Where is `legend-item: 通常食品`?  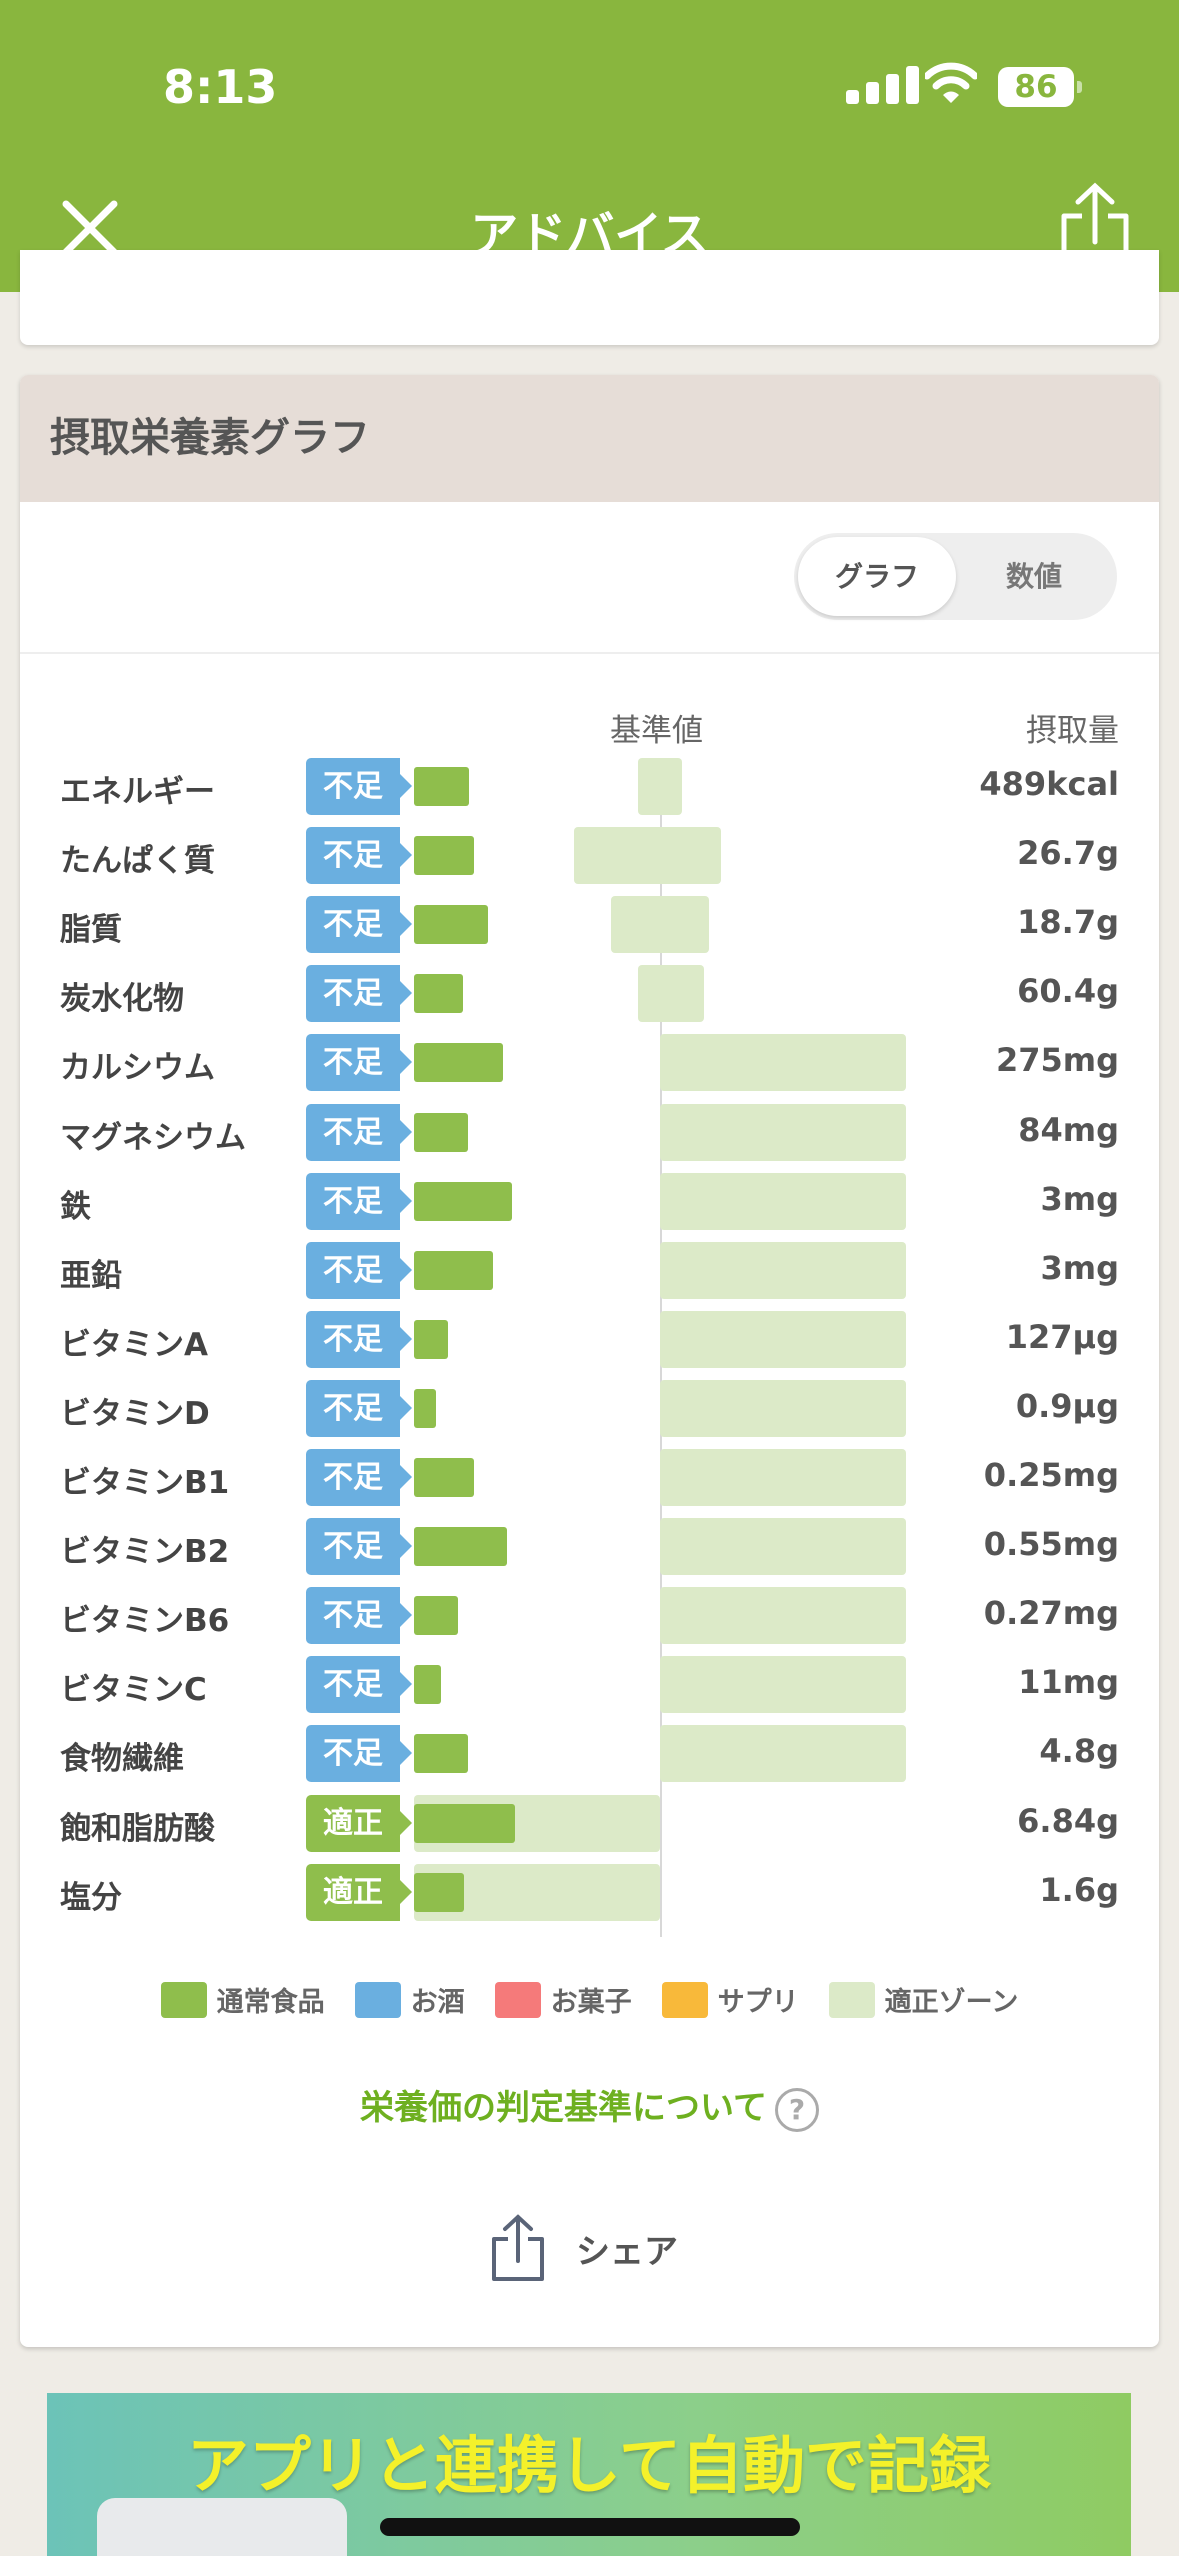 legend-item: 通常食品 is located at coordinates (242, 1999).